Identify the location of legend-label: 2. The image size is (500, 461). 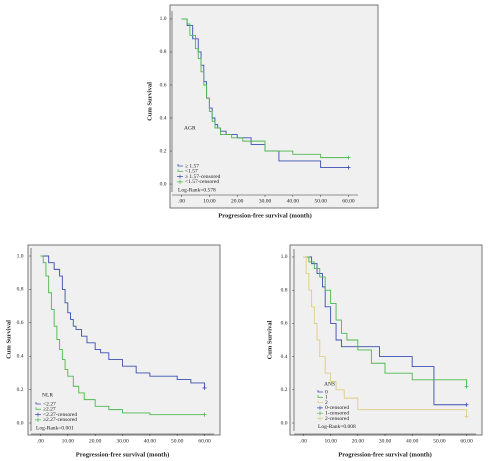
(326, 403).